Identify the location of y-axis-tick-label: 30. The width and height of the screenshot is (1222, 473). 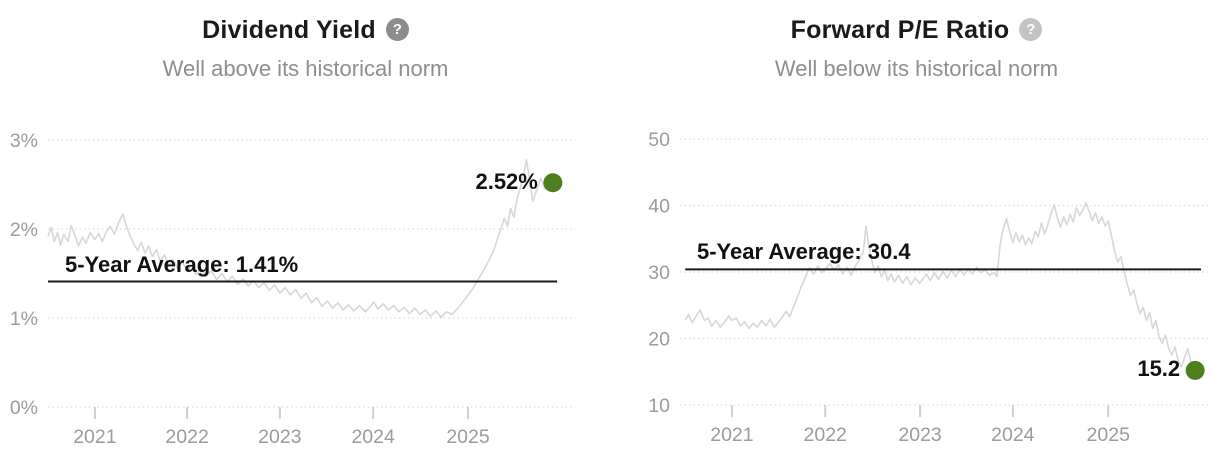
(659, 273).